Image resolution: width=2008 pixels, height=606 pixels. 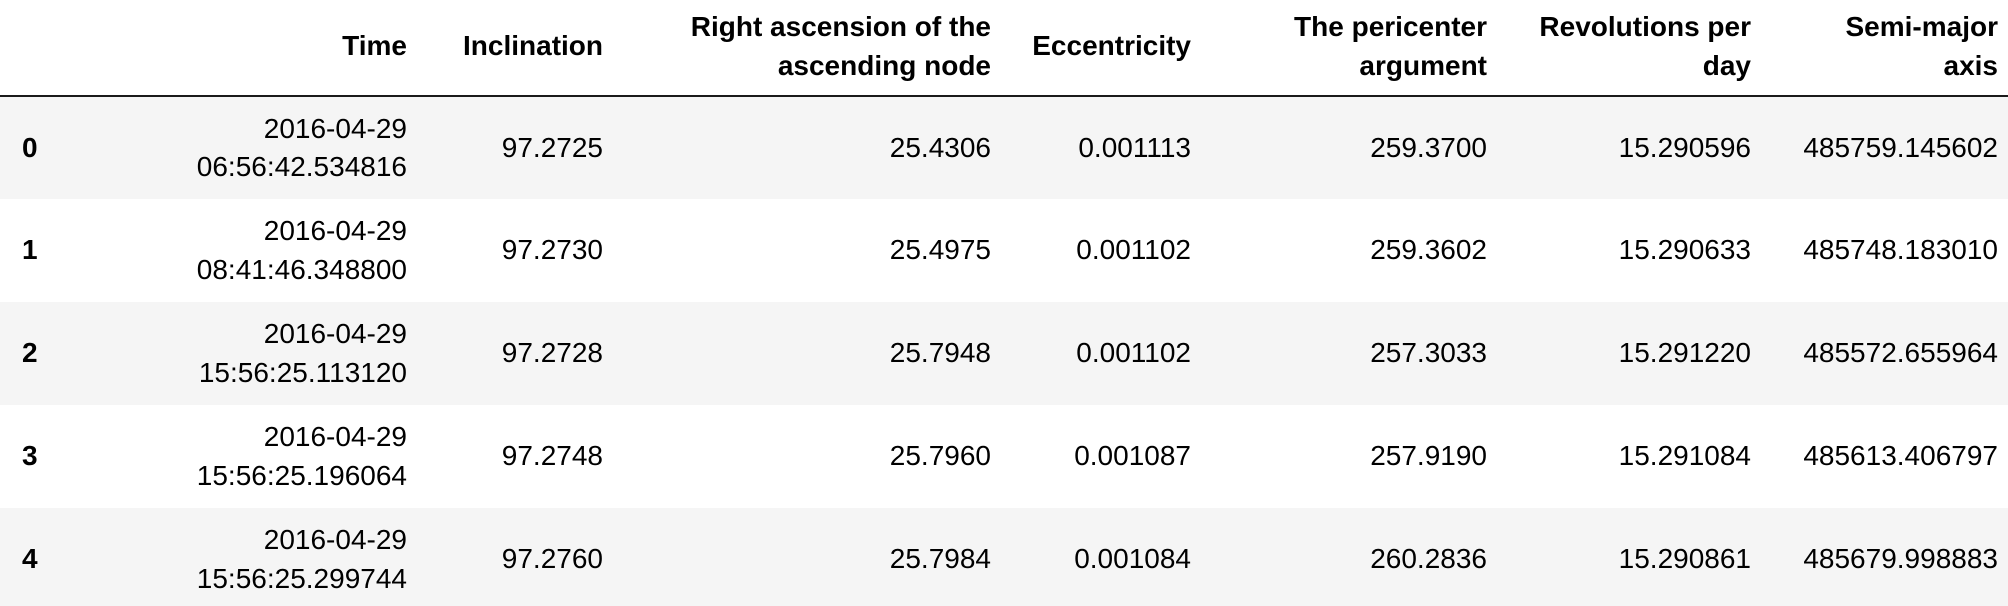 What do you see at coordinates (1900, 456) in the screenshot?
I see `cell-semi-major-axis: 485613.406797` at bounding box center [1900, 456].